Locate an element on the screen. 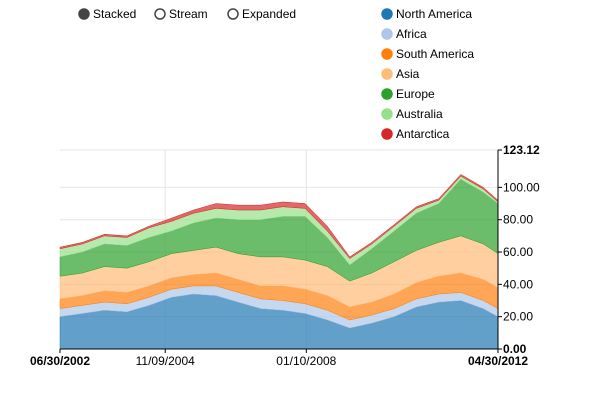 The height and width of the screenshot is (400, 600). y-tick-label: 40.00 is located at coordinates (518, 284).